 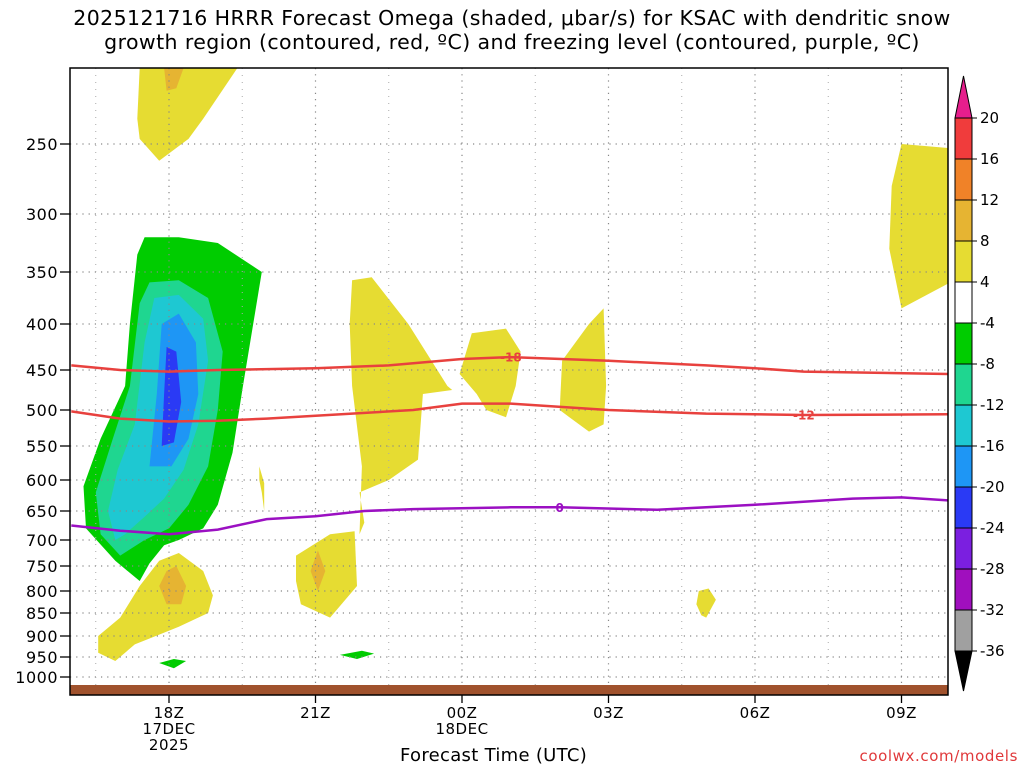 What do you see at coordinates (42, 540) in the screenshot?
I see `y-tick-label-700: 700` at bounding box center [42, 540].